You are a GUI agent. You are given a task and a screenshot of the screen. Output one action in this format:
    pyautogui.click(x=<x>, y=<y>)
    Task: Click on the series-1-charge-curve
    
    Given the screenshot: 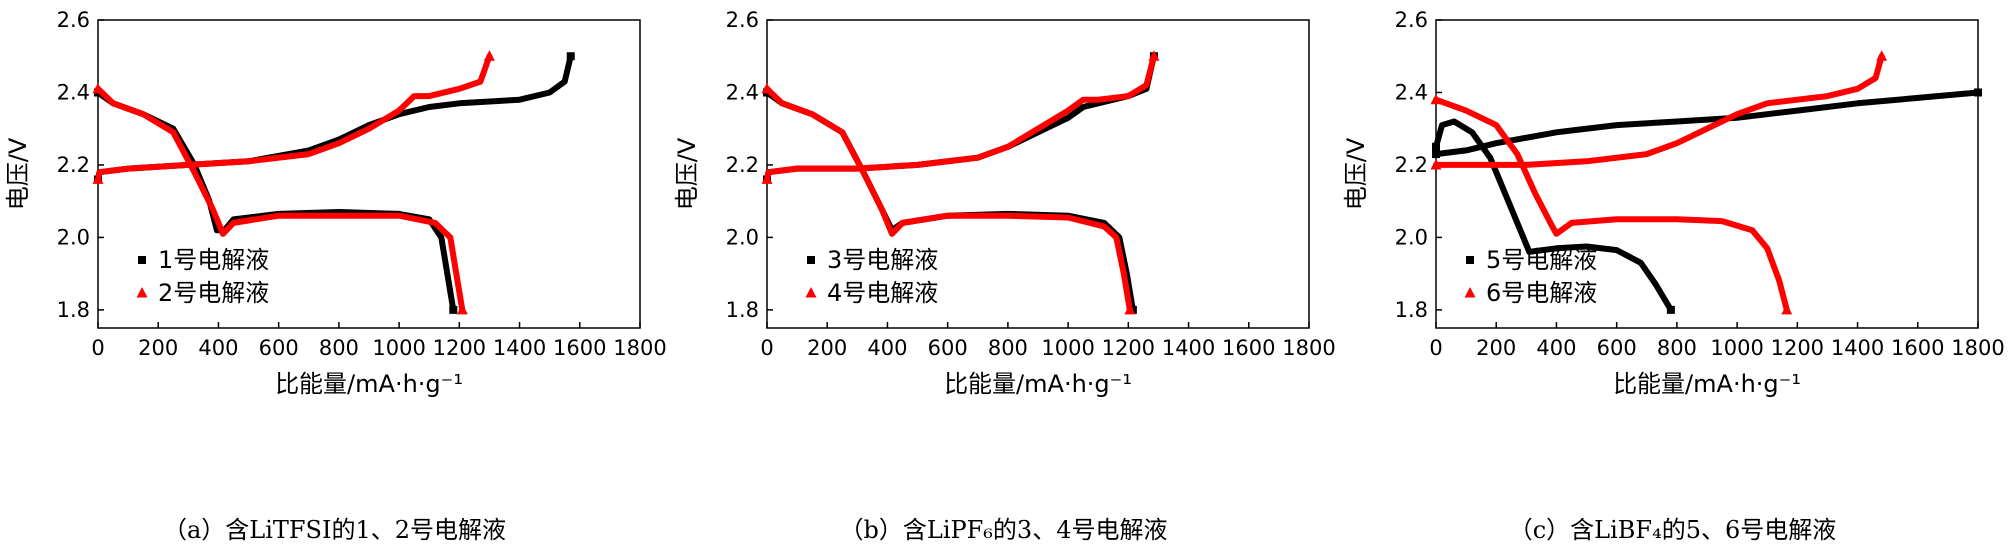 What is the action you would take?
    pyautogui.click(x=1707, y=123)
    